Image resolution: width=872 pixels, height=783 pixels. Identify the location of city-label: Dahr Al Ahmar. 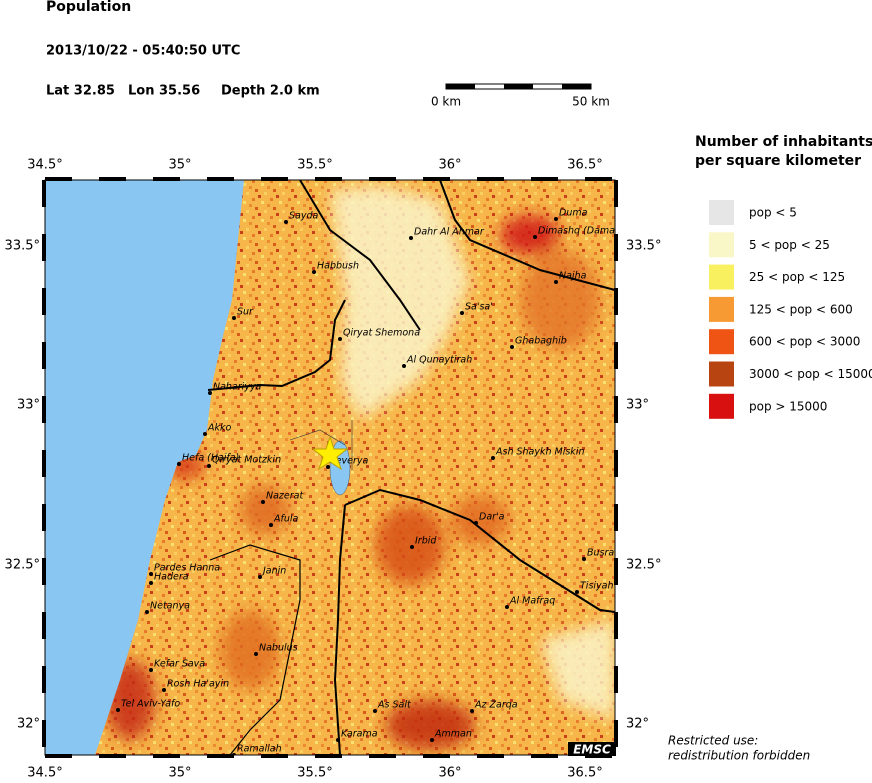
(449, 232).